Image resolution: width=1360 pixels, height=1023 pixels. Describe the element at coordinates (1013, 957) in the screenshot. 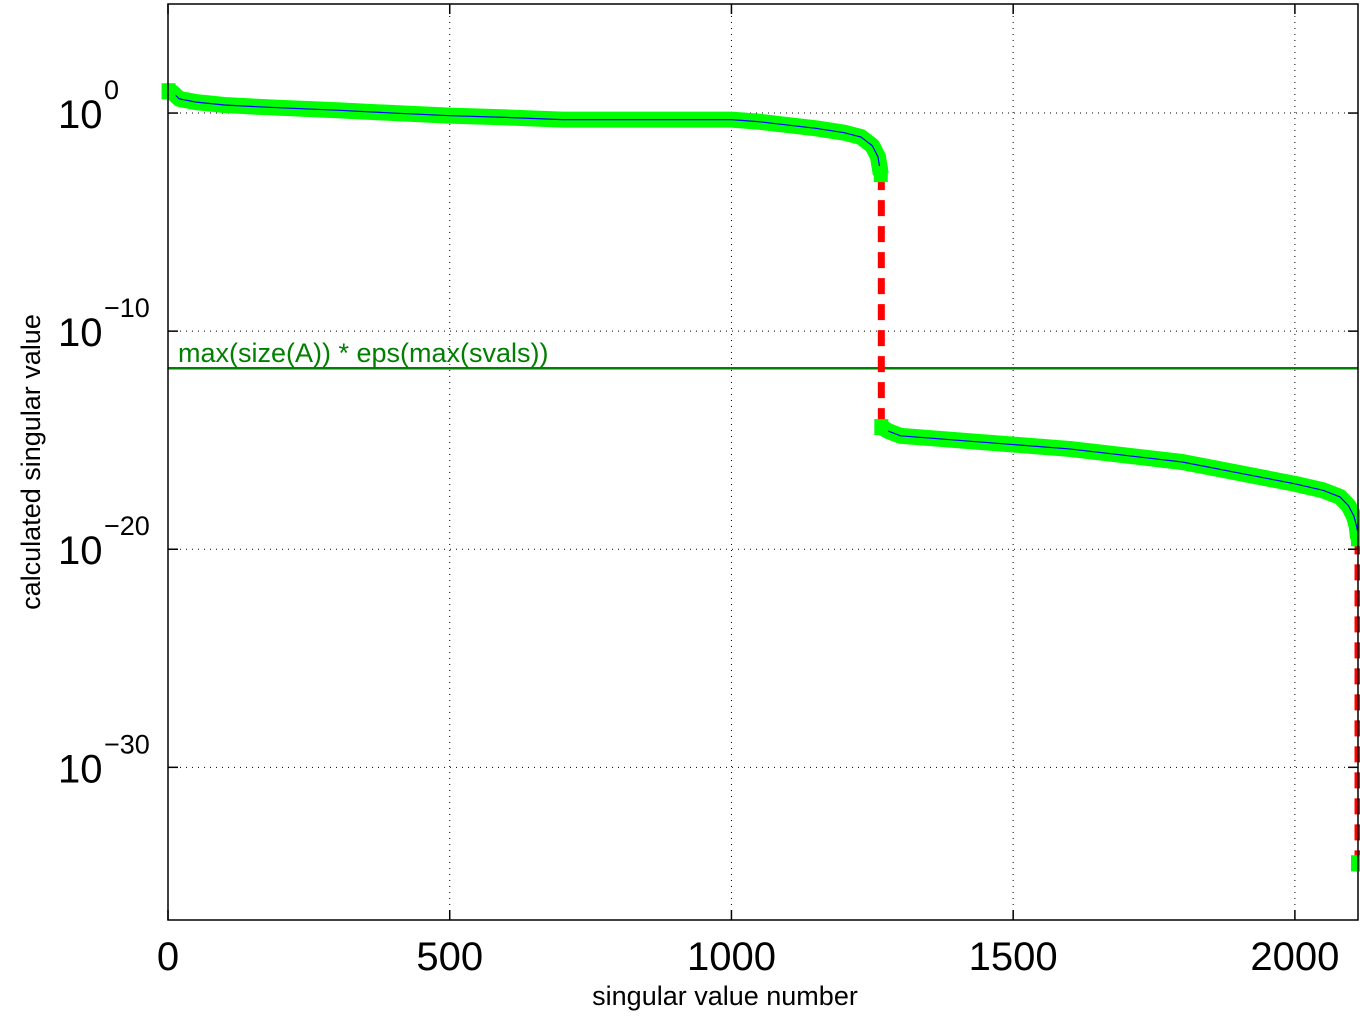

I see `x-tick-label: 1500` at that location.